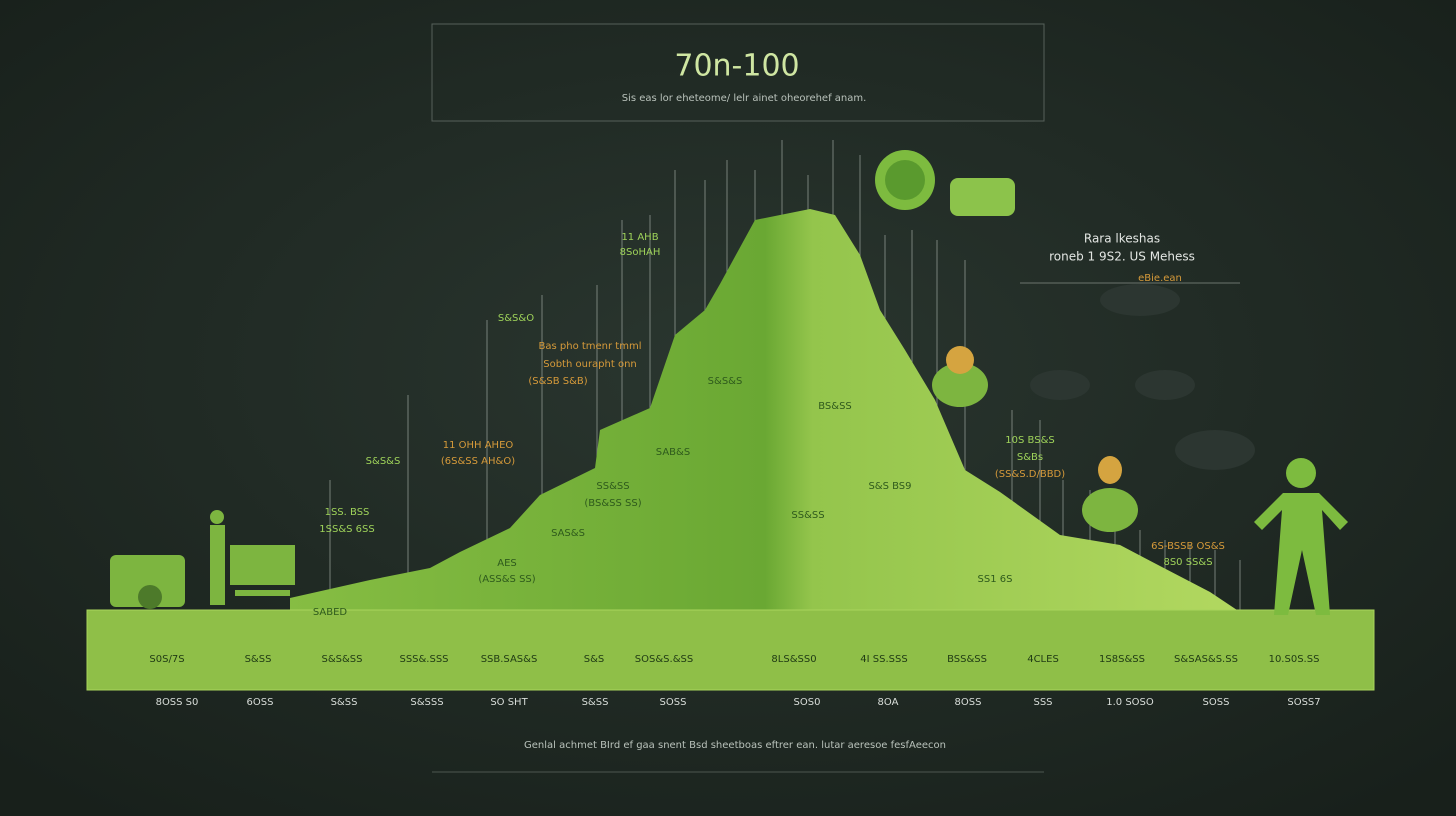  Describe the element at coordinates (736, 66) in the screenshot. I see `title: 70n-100` at that location.